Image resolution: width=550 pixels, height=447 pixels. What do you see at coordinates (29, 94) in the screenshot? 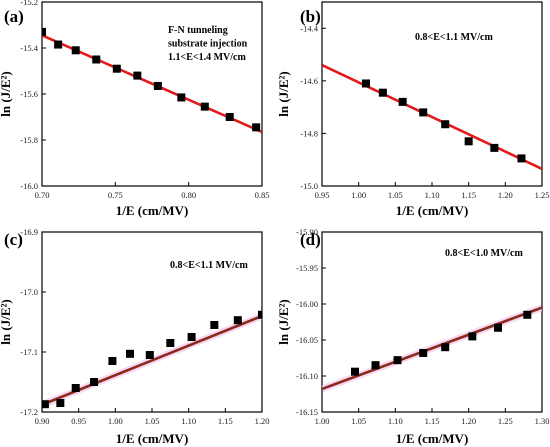
I see `y-tick-label: -15.6` at bounding box center [29, 94].